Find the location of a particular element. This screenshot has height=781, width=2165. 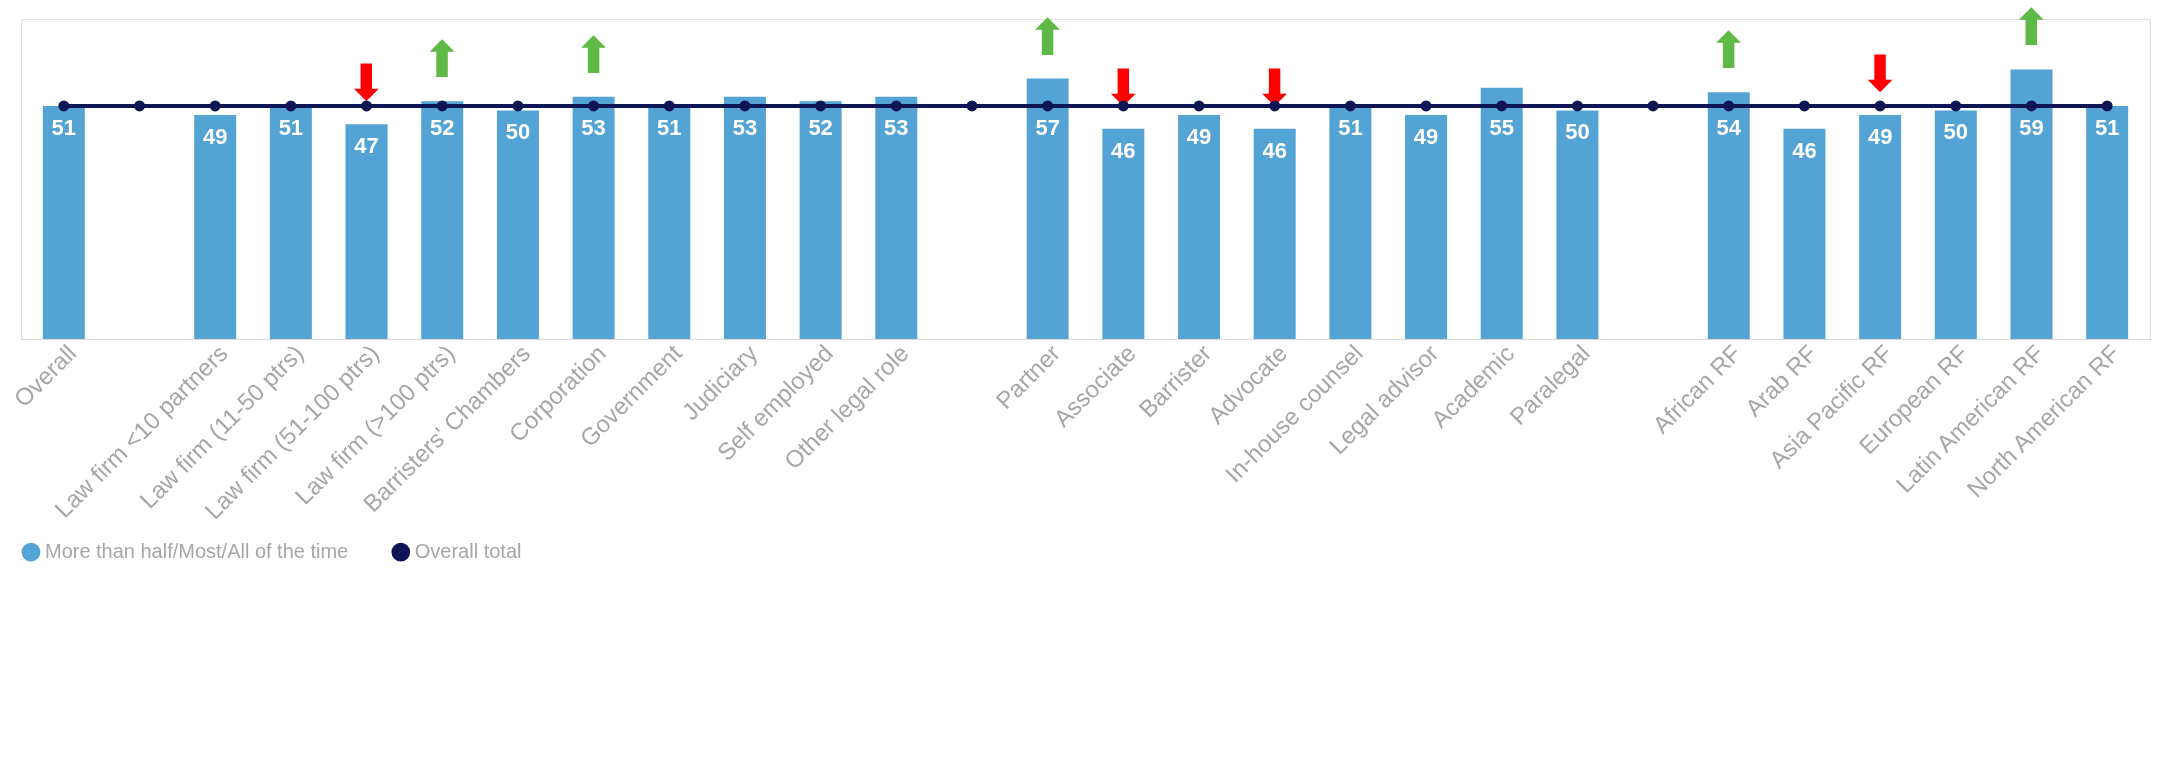

data-label: 47 is located at coordinates (366, 146).